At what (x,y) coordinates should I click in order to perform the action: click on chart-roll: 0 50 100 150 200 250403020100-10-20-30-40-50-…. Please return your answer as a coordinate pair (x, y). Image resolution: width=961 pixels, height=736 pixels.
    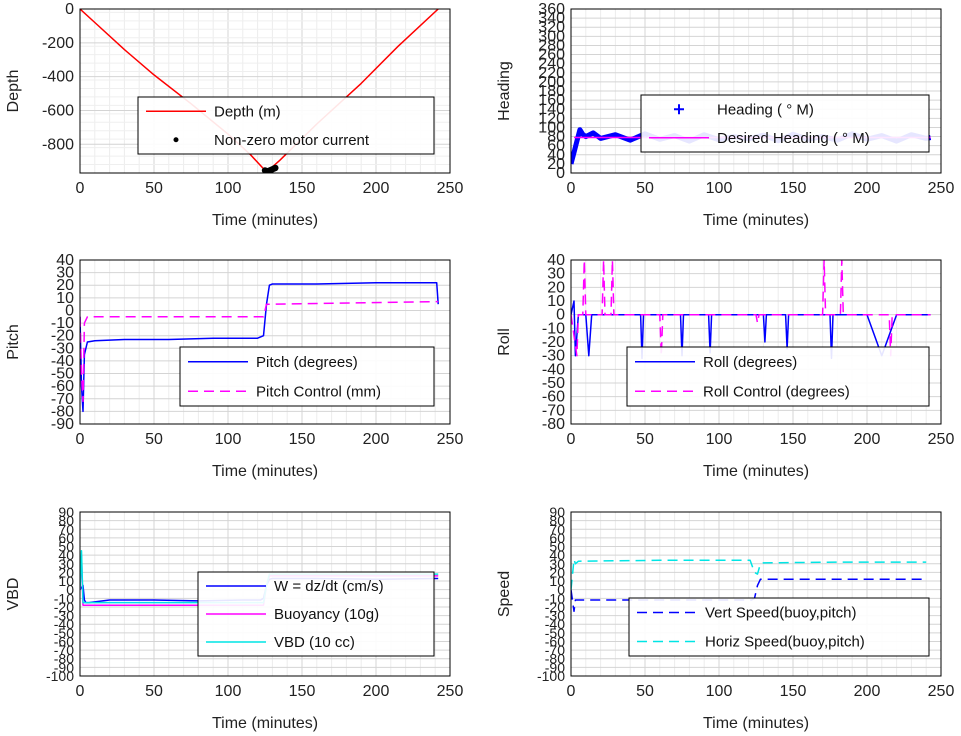
    Looking at the image, I should click on (725, 366).